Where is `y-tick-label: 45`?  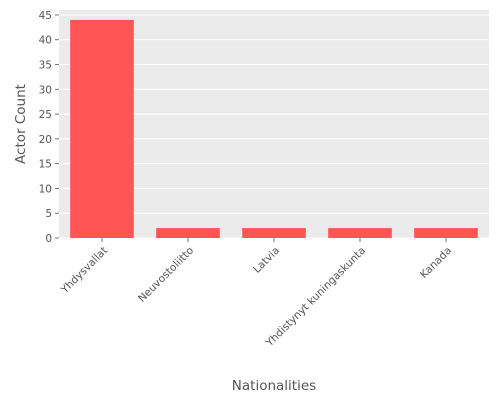
y-tick-label: 45 is located at coordinates (45, 16).